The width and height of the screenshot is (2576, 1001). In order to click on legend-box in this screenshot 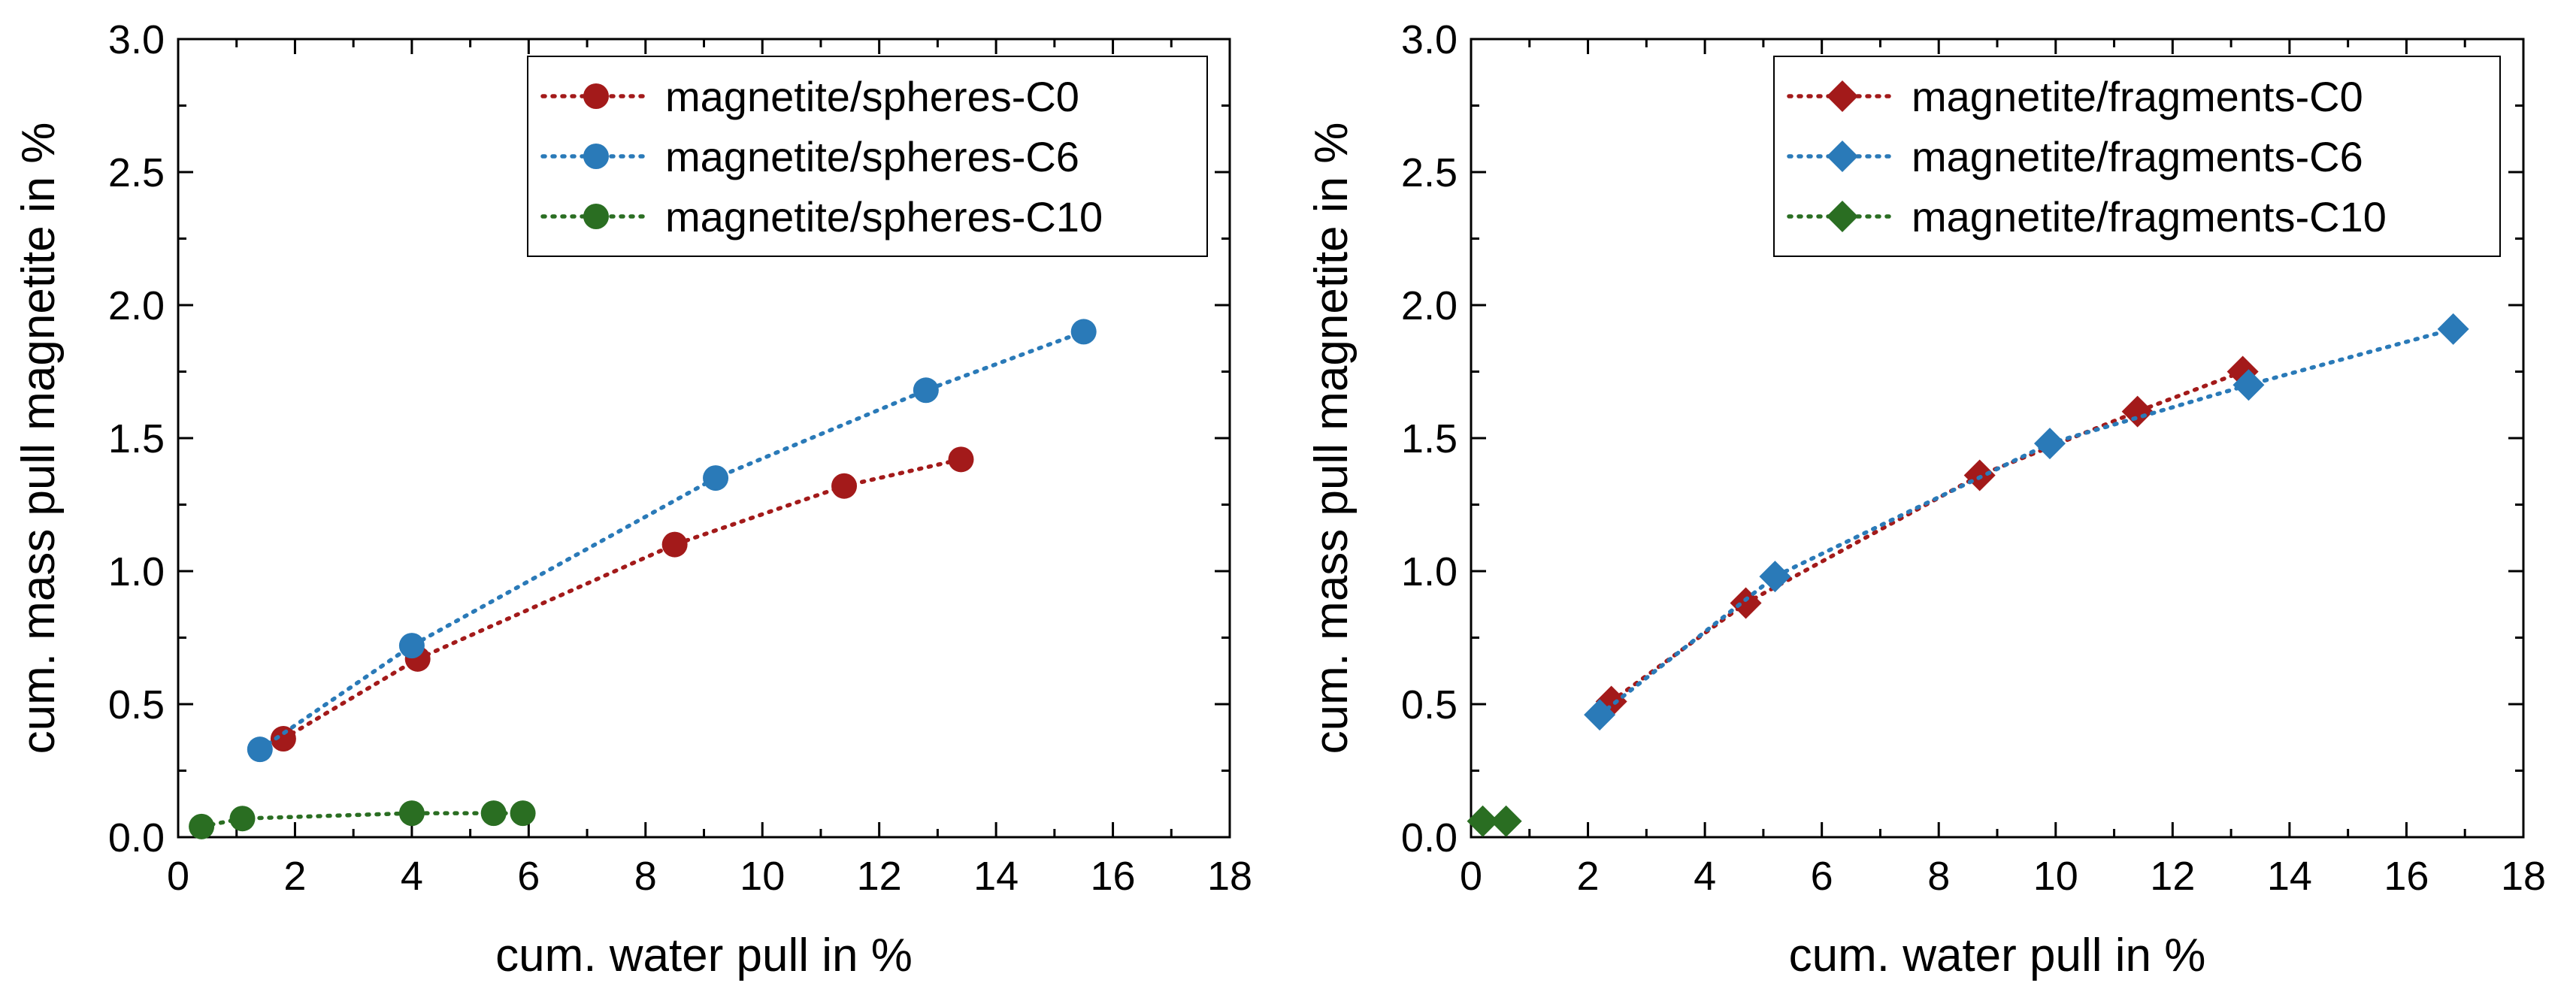, I will do `click(2137, 157)`.